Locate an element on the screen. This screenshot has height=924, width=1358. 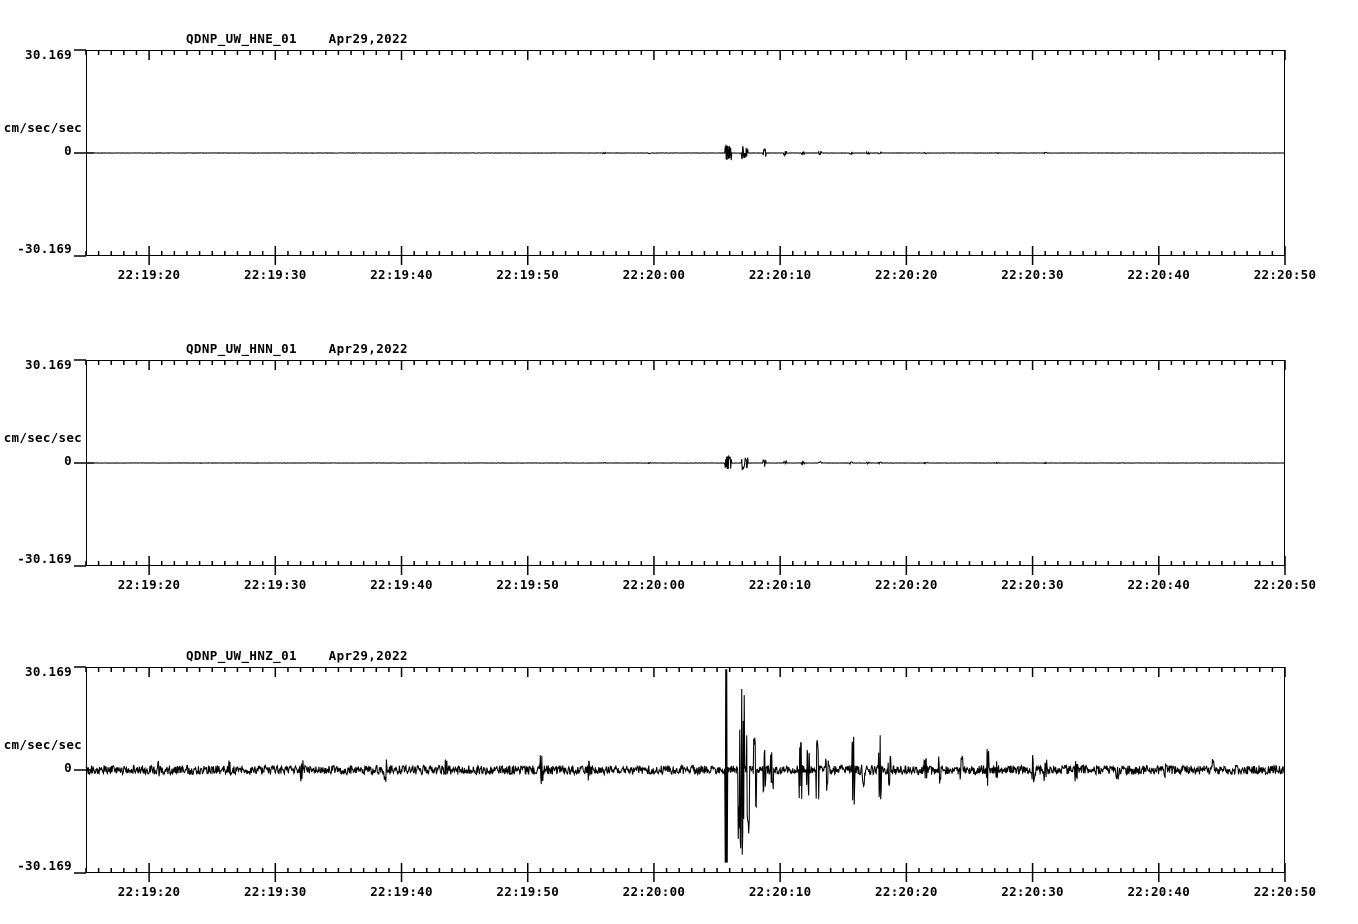
panel-3-yzero-label: 0 is located at coordinates (68, 767).